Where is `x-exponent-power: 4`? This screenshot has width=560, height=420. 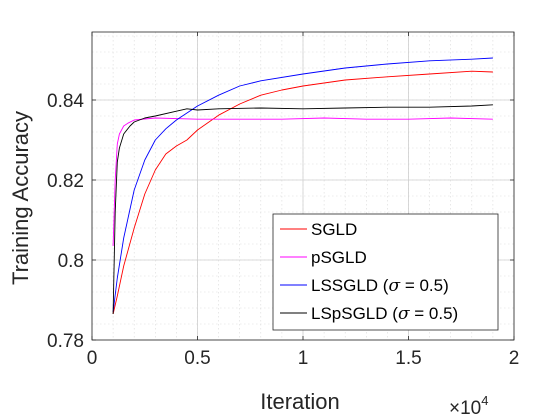
x-exponent-power: 4 is located at coordinates (484, 400).